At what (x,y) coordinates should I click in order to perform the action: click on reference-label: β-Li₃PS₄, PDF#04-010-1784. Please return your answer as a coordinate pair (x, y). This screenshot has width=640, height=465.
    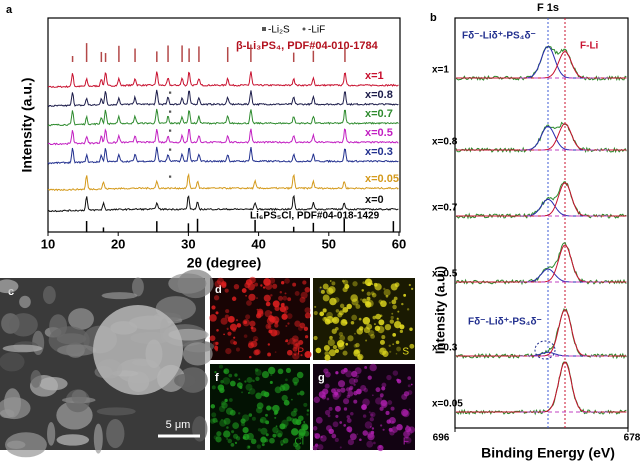
    Looking at the image, I should click on (307, 46).